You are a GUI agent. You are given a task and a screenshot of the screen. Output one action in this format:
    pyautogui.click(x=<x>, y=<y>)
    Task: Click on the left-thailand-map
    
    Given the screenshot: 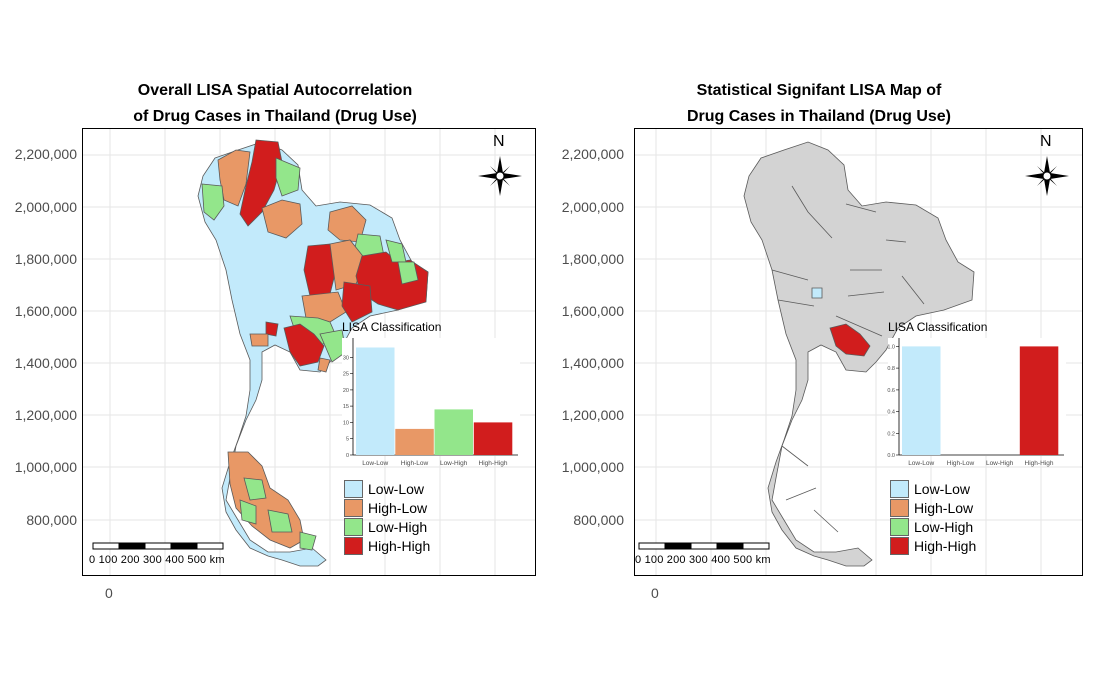 What is the action you would take?
    pyautogui.click(x=313, y=353)
    